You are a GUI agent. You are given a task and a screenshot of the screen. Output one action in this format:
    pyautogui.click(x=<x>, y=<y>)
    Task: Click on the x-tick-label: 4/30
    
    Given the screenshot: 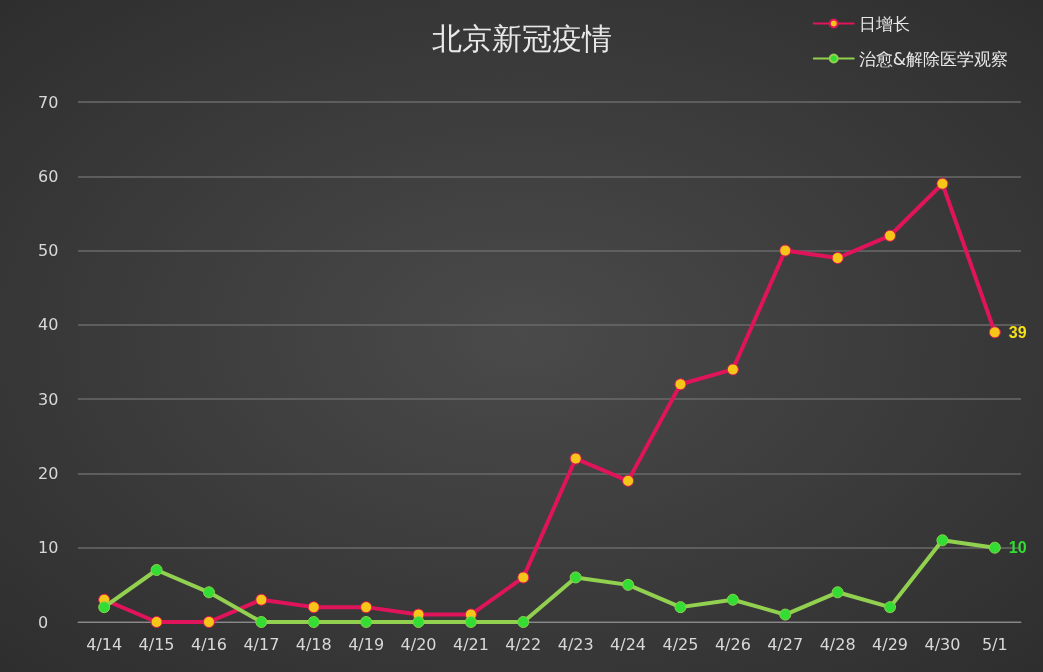 What is the action you would take?
    pyautogui.click(x=942, y=644)
    